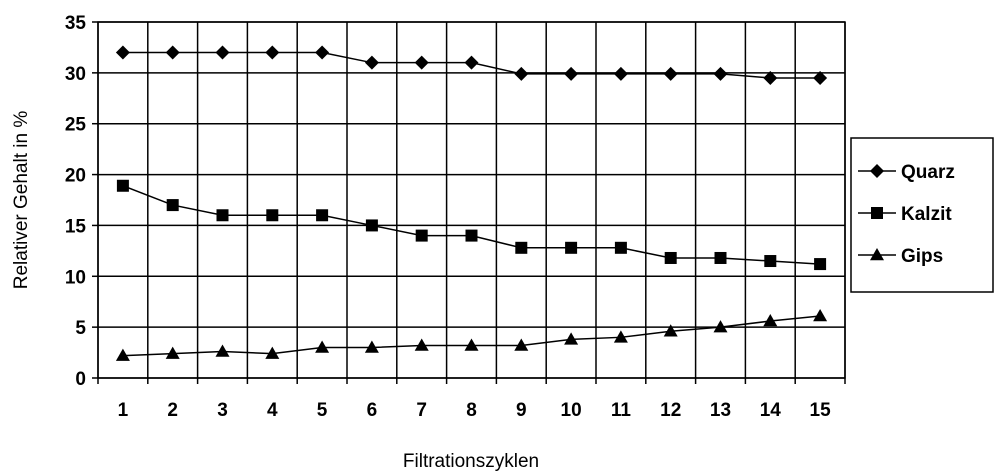 The width and height of the screenshot is (998, 475). I want to click on x-tick-label: 3, so click(222, 410).